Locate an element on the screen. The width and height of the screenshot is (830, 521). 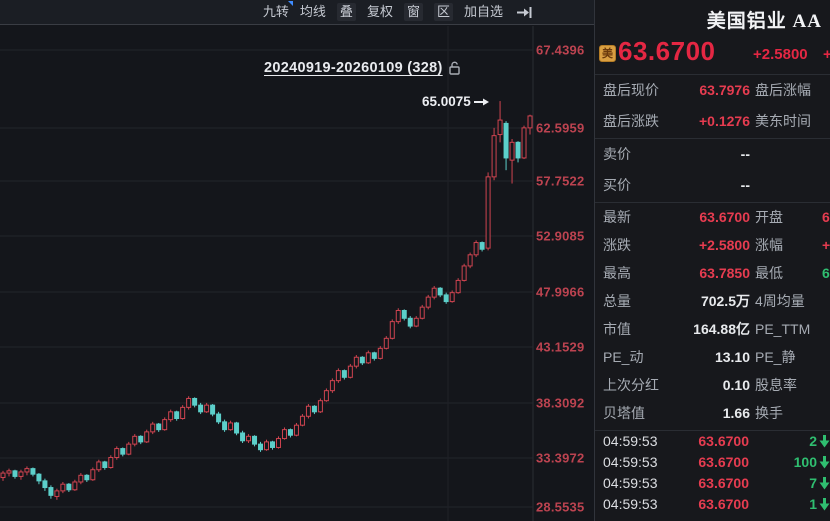
bid-ask-value: -- is located at coordinates (745, 154).